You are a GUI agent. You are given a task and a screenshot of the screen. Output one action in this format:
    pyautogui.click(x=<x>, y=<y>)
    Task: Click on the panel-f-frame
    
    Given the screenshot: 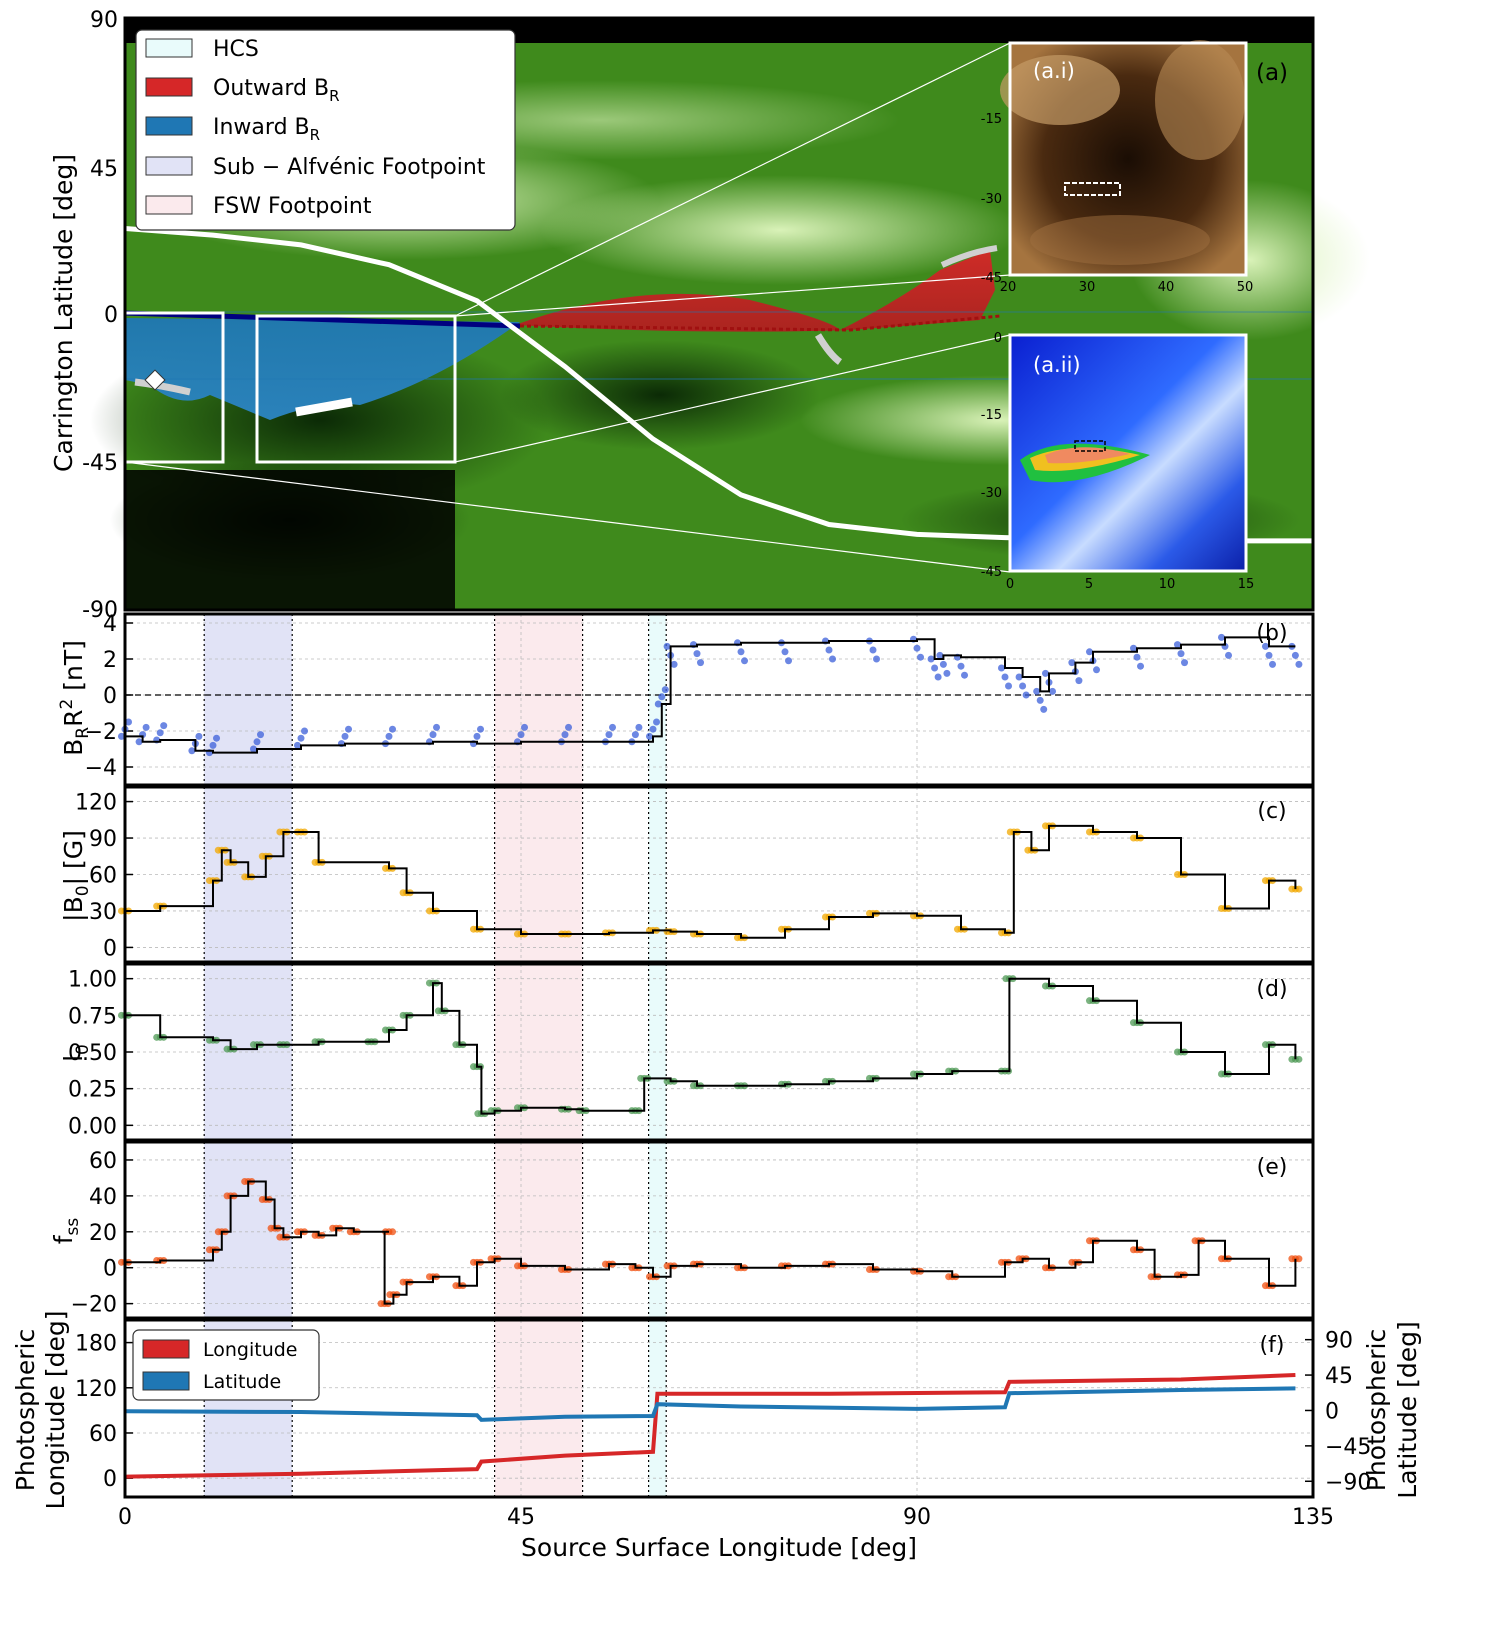 What is the action you would take?
    pyautogui.click(x=719, y=1408)
    